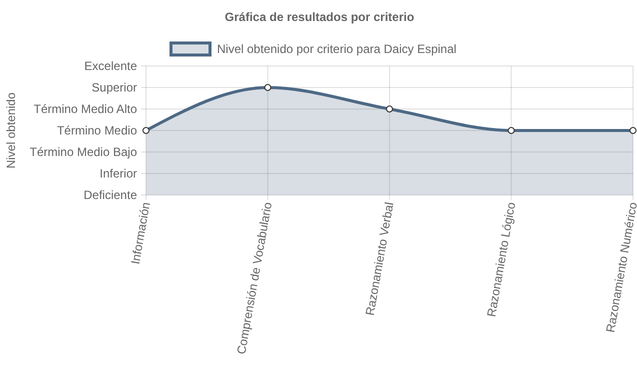 This screenshot has height=389, width=637. Describe the element at coordinates (140, 233) in the screenshot. I see `x-tick-label: Información` at that location.